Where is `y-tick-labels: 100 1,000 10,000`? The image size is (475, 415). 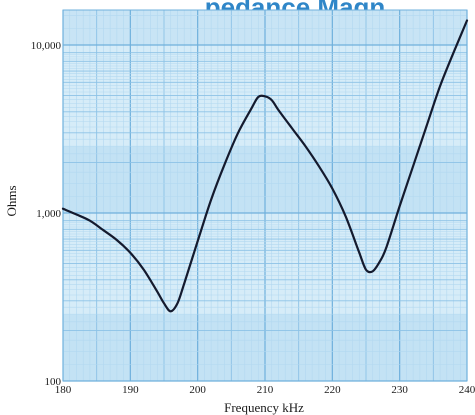
y-tick-labels: 100 1,000 10,000 is located at coordinates (46, 214).